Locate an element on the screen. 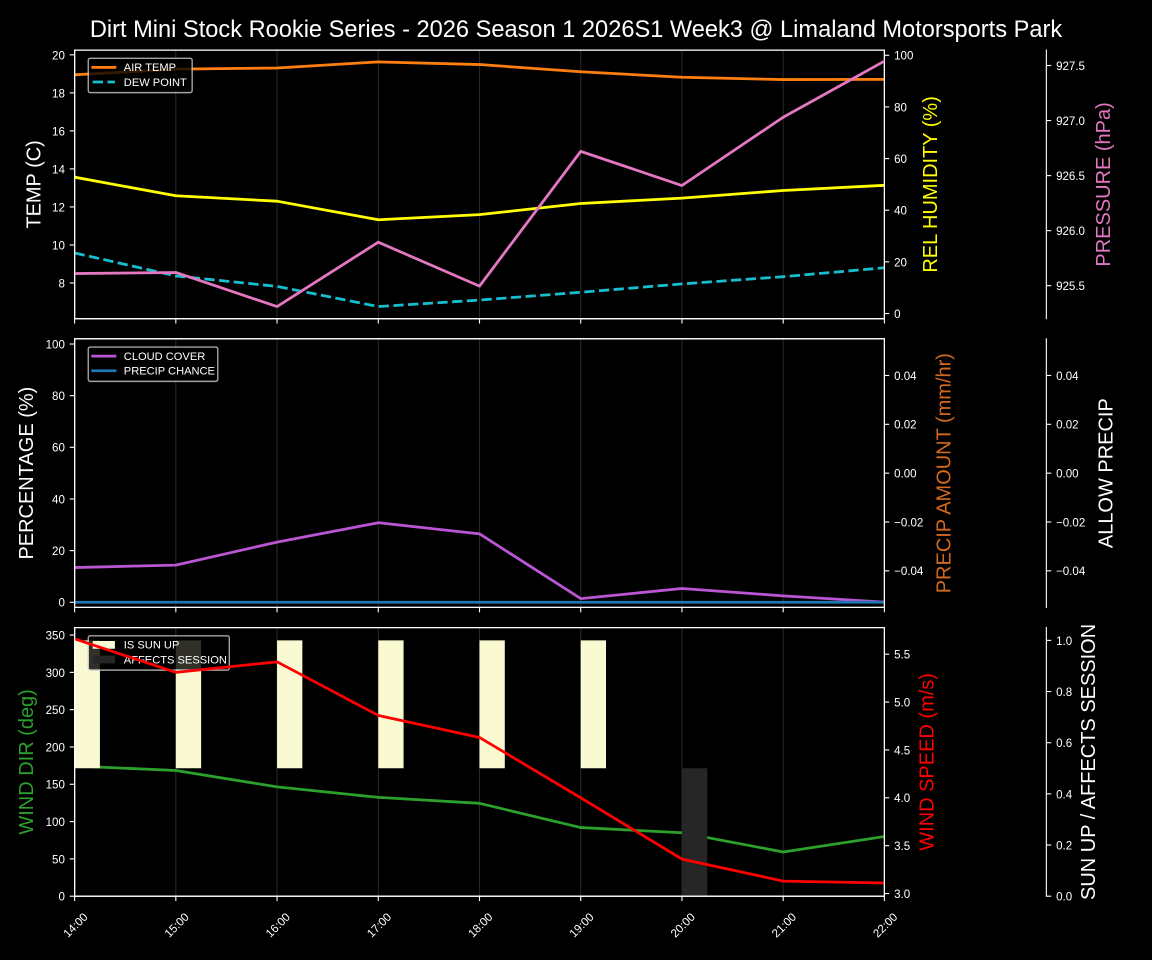  svg-text: ALLOW PRECIP is located at coordinates (1106, 473).